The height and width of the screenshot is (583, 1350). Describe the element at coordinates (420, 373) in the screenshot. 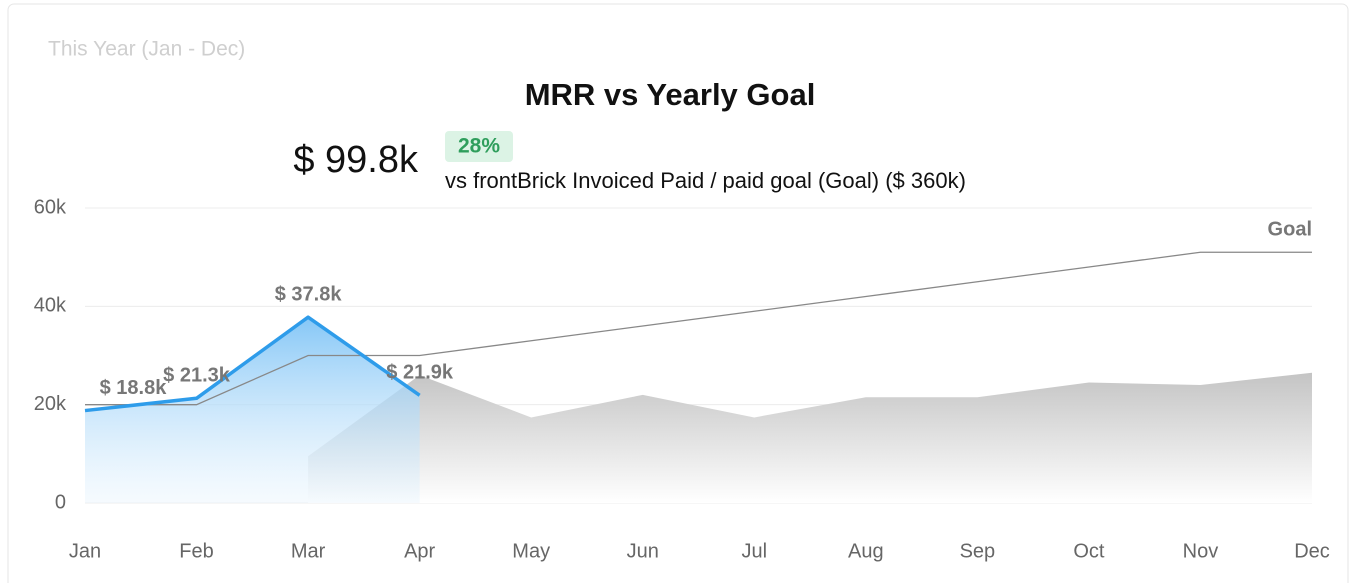

I see `data-label: $ 21.9k` at that location.